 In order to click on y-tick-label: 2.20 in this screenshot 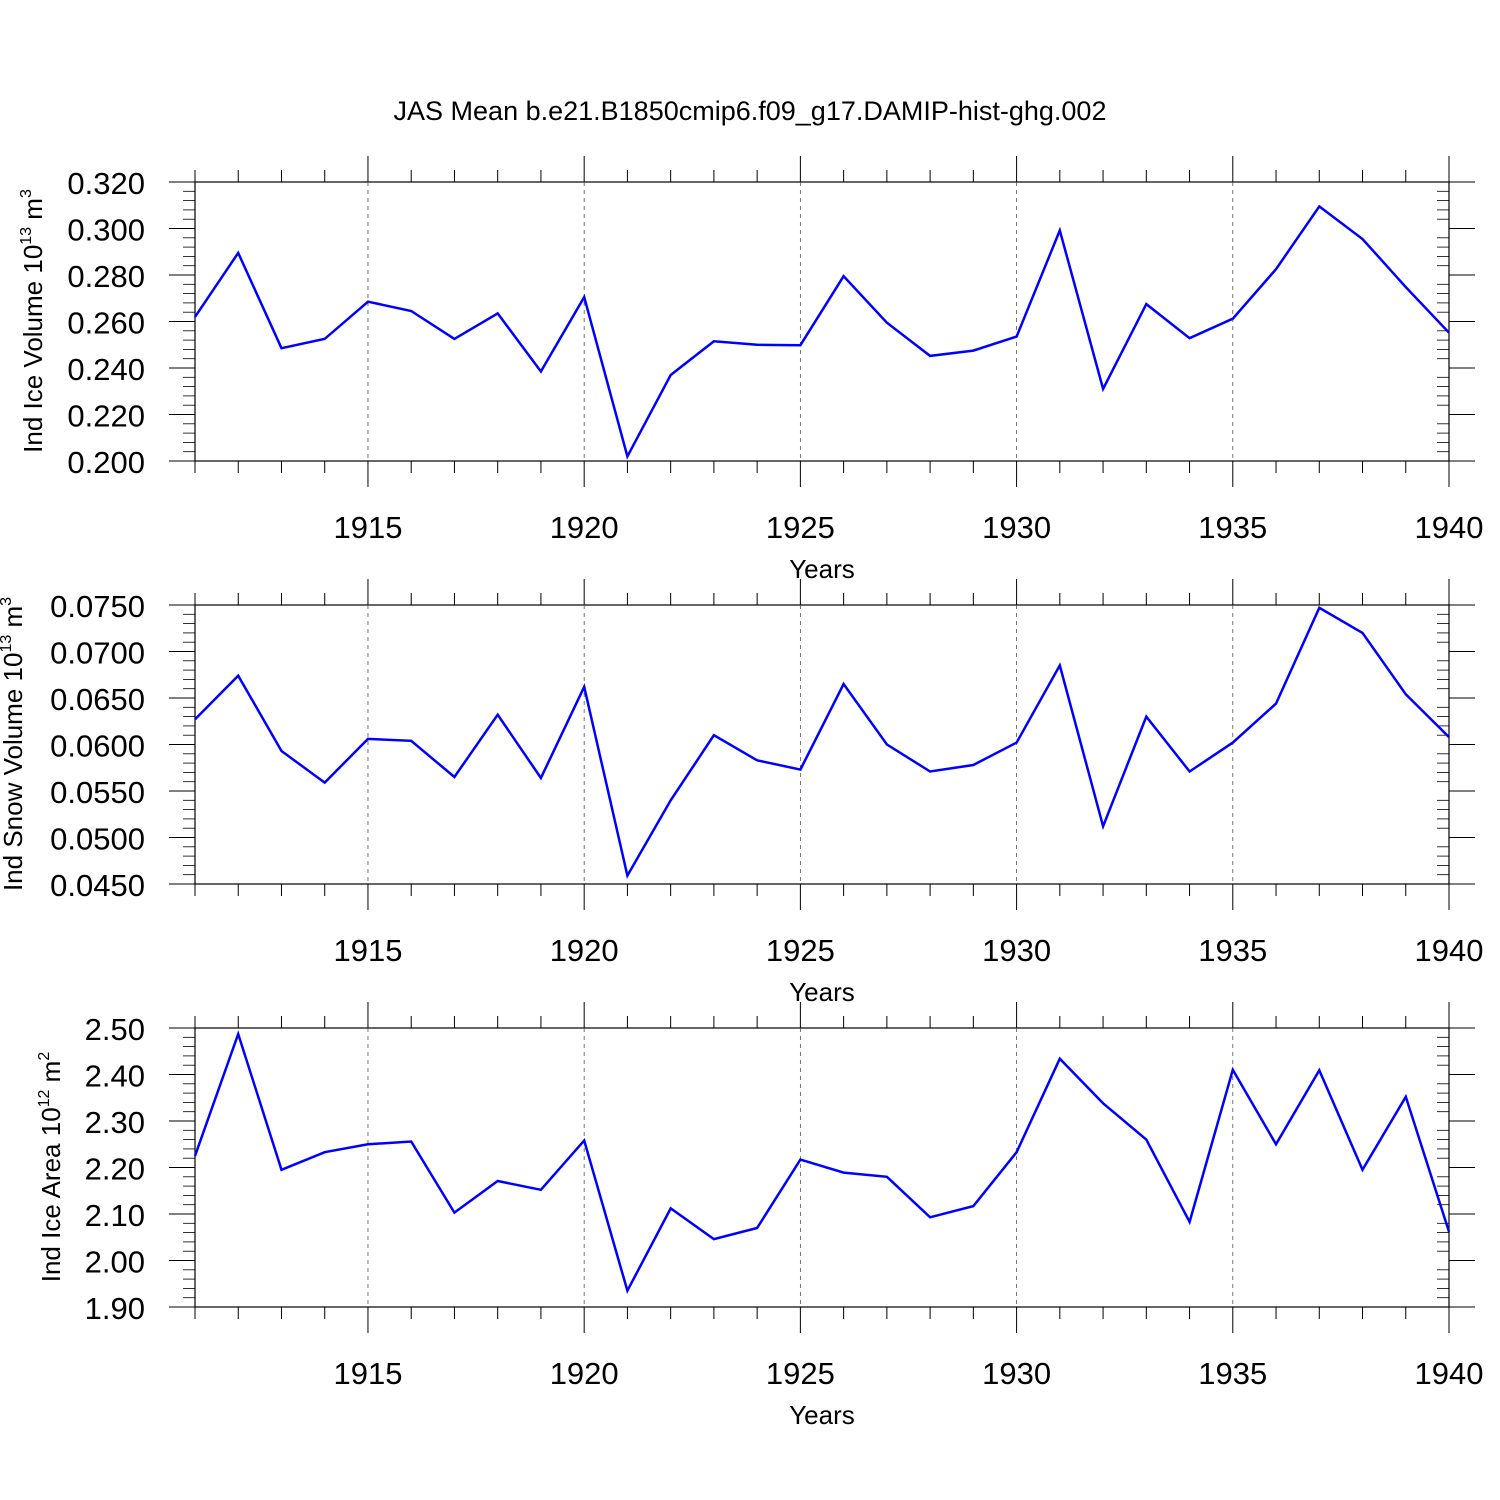, I will do `click(115, 1169)`.